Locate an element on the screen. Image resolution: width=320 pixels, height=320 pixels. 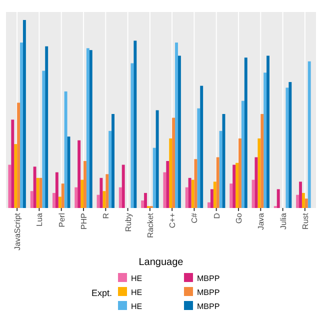
legend-title: Expt. is located at coordinates (101, 293).